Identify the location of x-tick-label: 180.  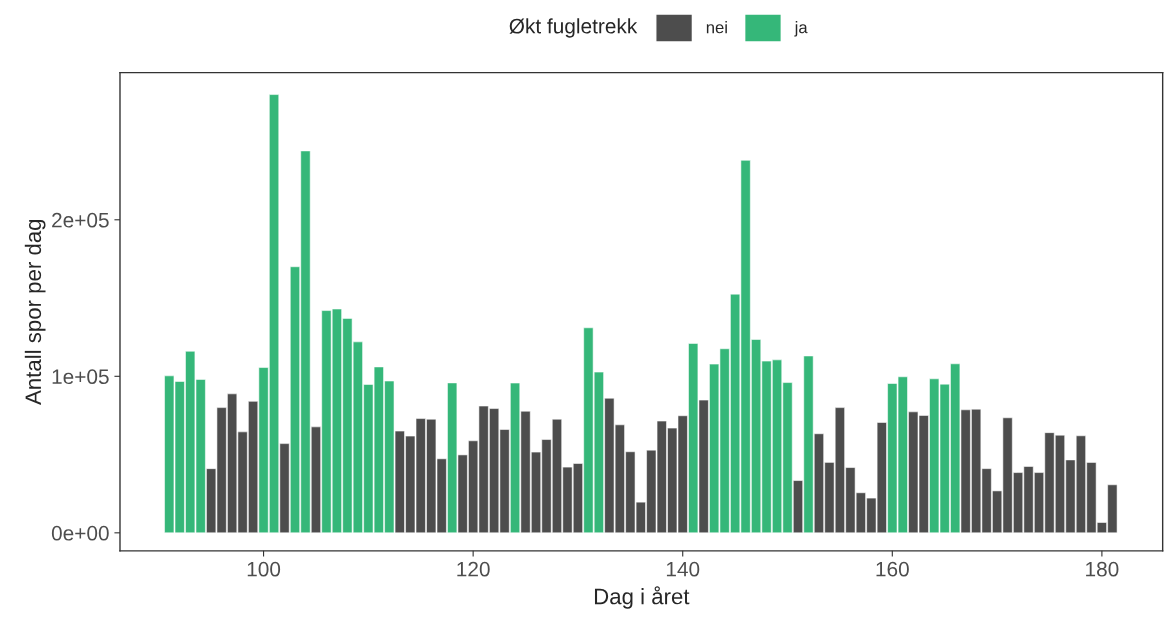
(1102, 569).